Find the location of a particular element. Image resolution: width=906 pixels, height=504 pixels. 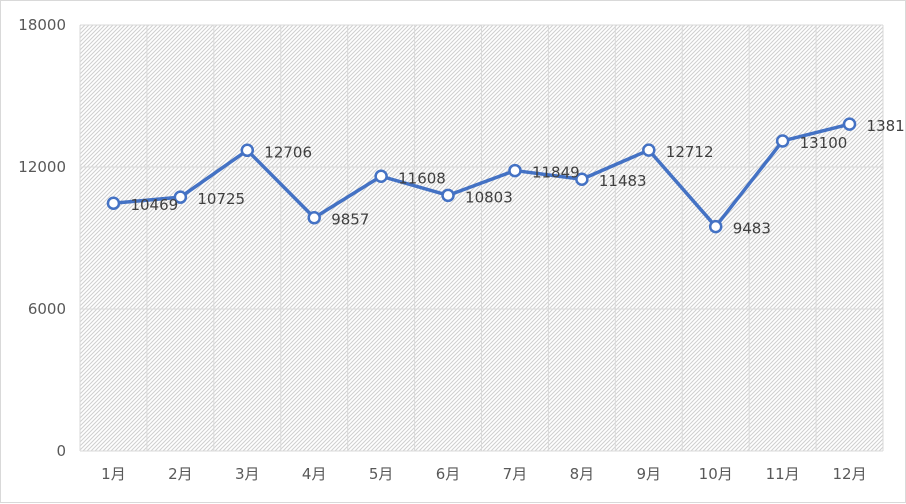

data-label: 12706 is located at coordinates (288, 152).